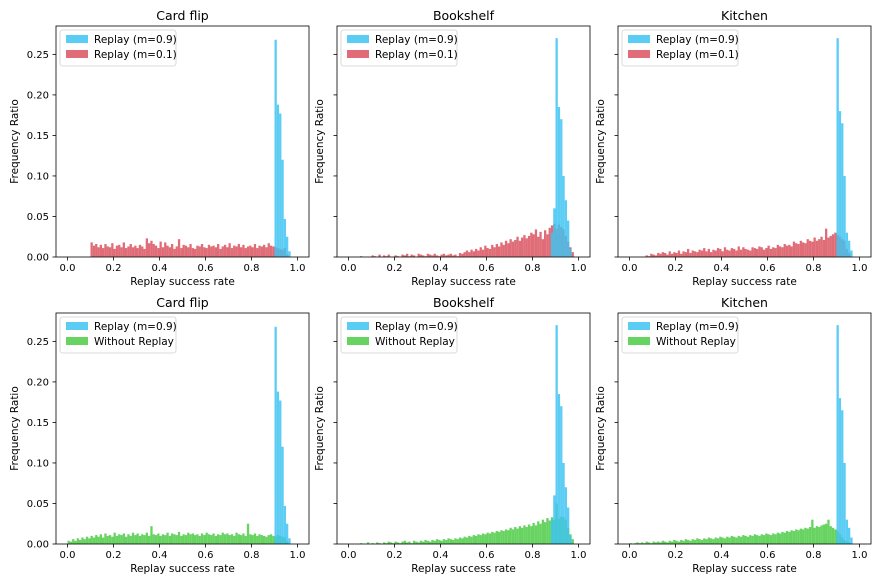  Describe the element at coordinates (38, 136) in the screenshot. I see `y-tick-label: 0.15` at that location.